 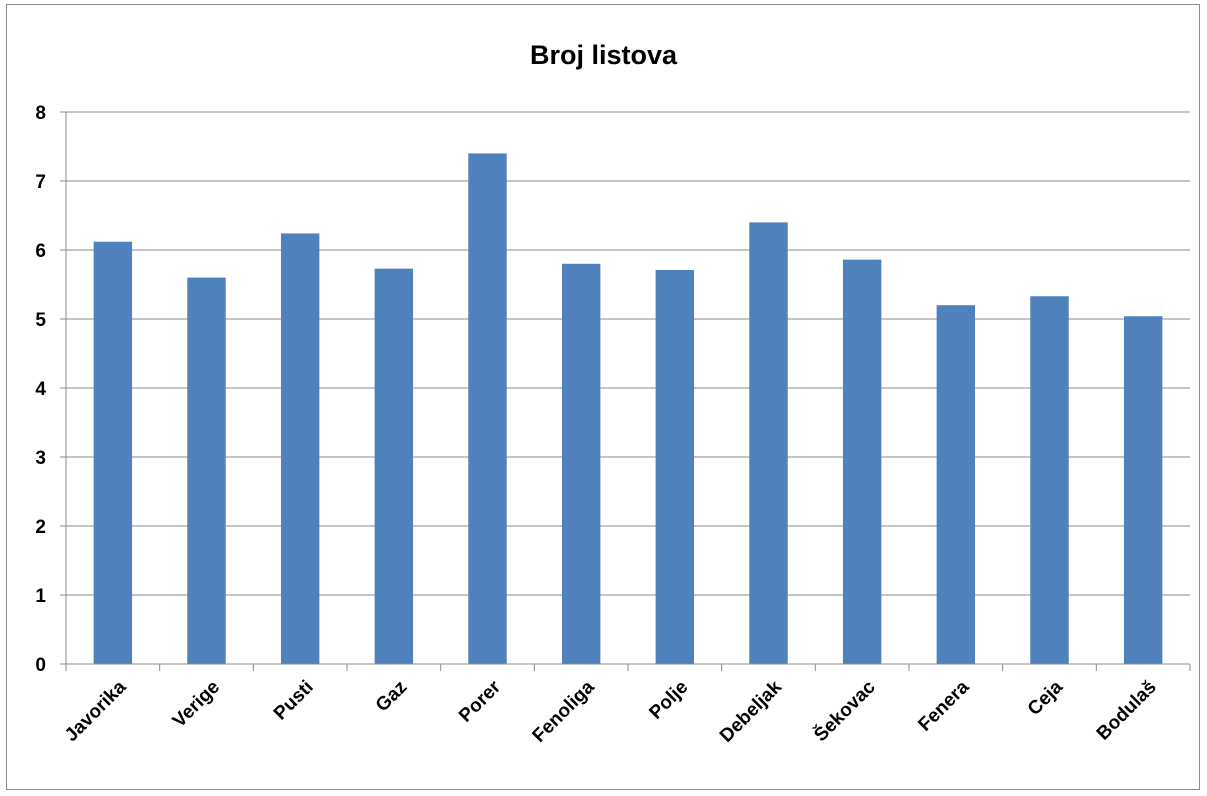 I want to click on x-tick-label: Porer, so click(x=480, y=701).